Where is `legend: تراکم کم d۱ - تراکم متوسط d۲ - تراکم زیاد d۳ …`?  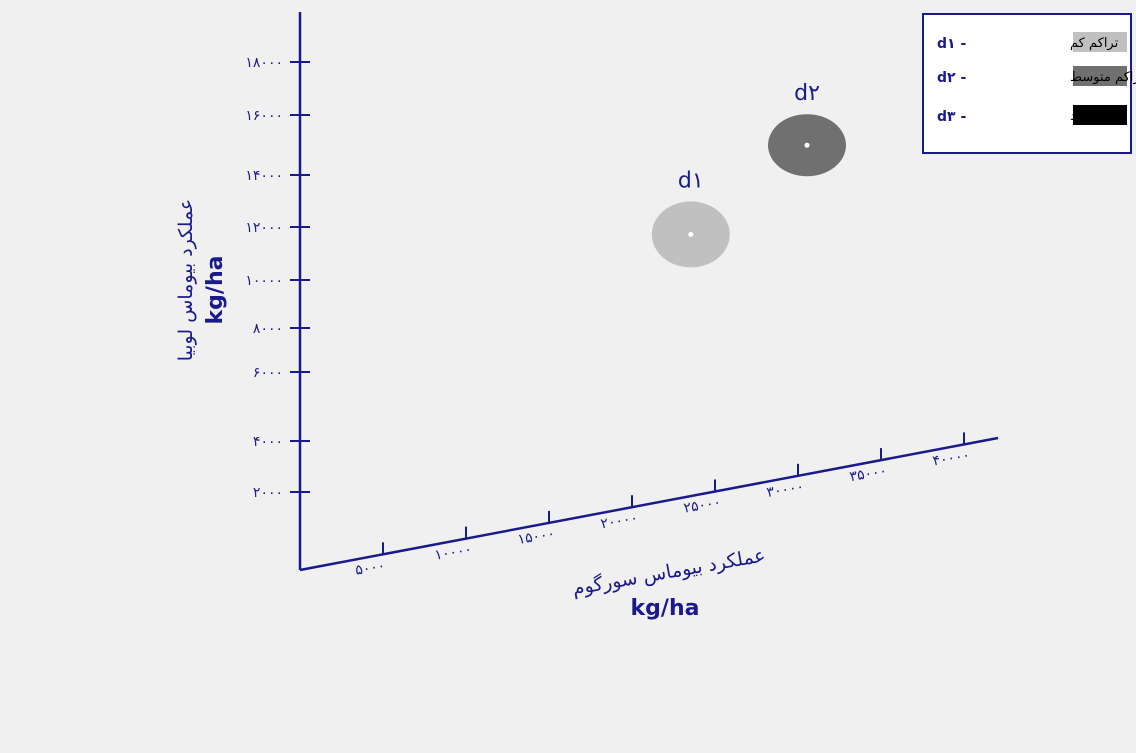 legend: تراکم کم d۱ - تراکم متوسط d۲ - تراکم زیاد d۳ … is located at coordinates (1029, 83).